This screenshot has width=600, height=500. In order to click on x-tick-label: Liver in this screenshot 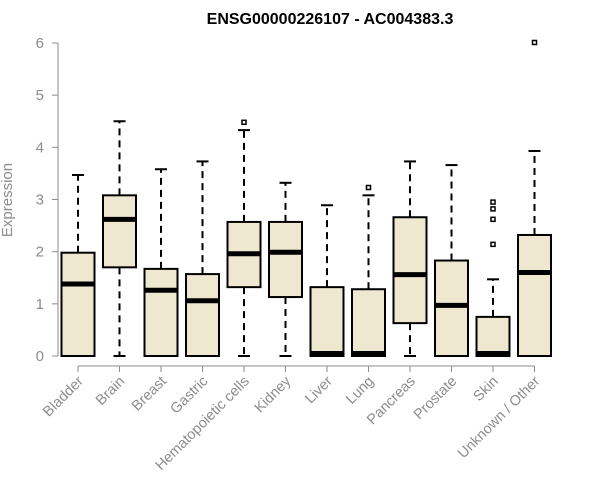, I will do `click(319, 390)`.